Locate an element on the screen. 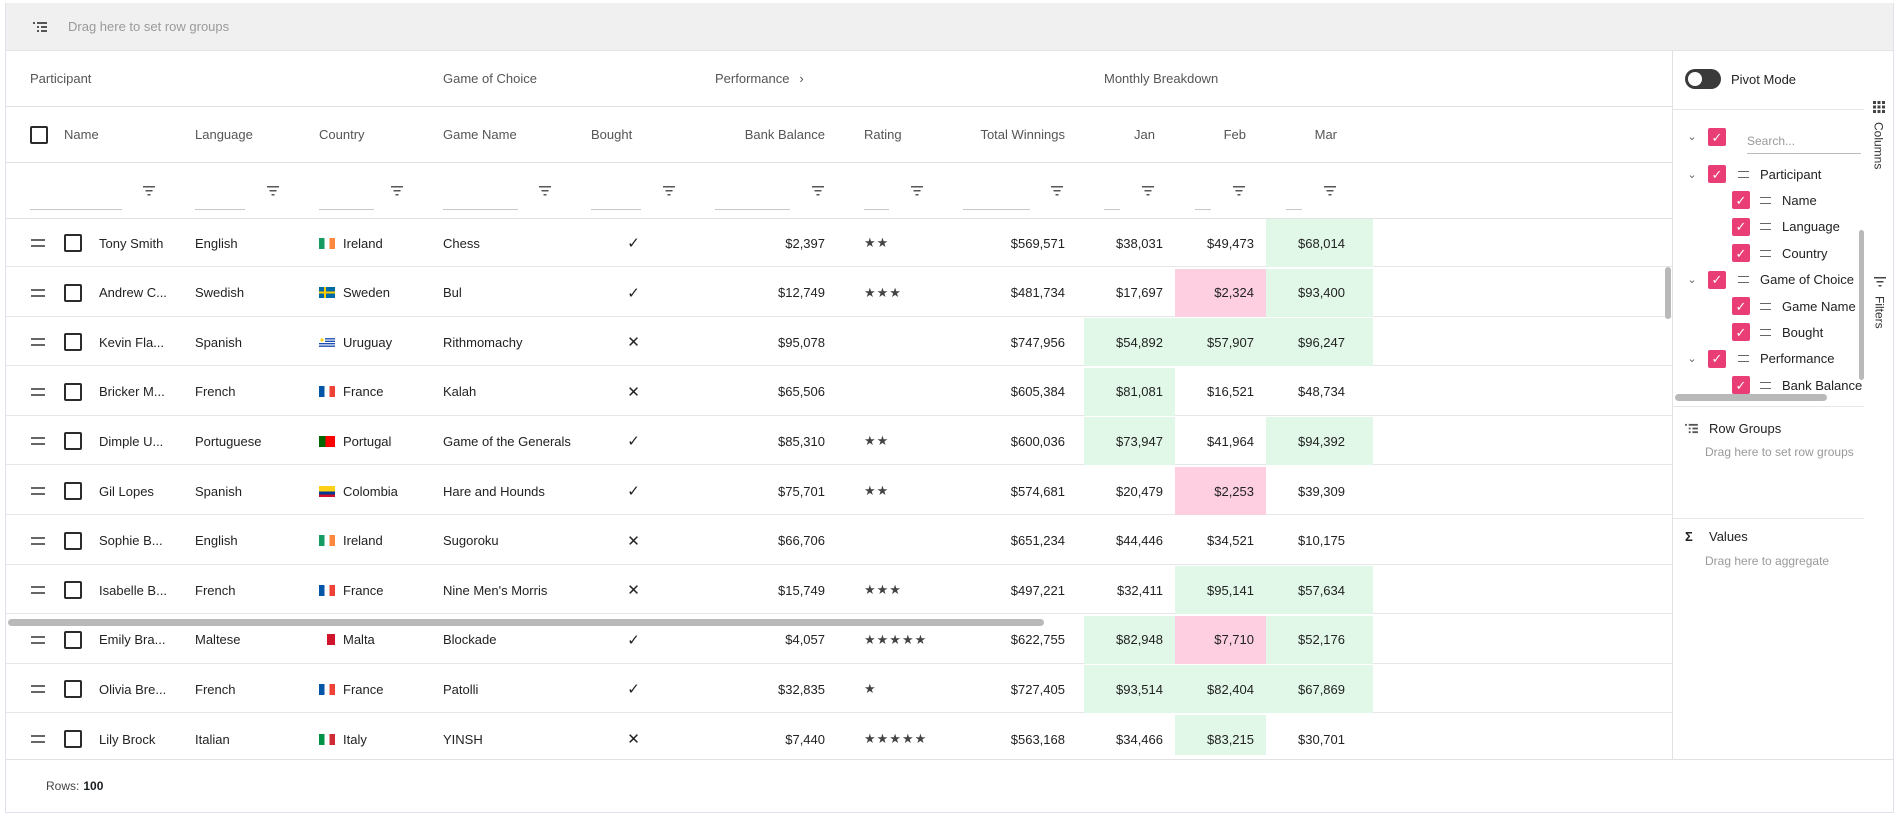  column-group-item: ⌄ ✓ Participant is located at coordinates (1753, 174).